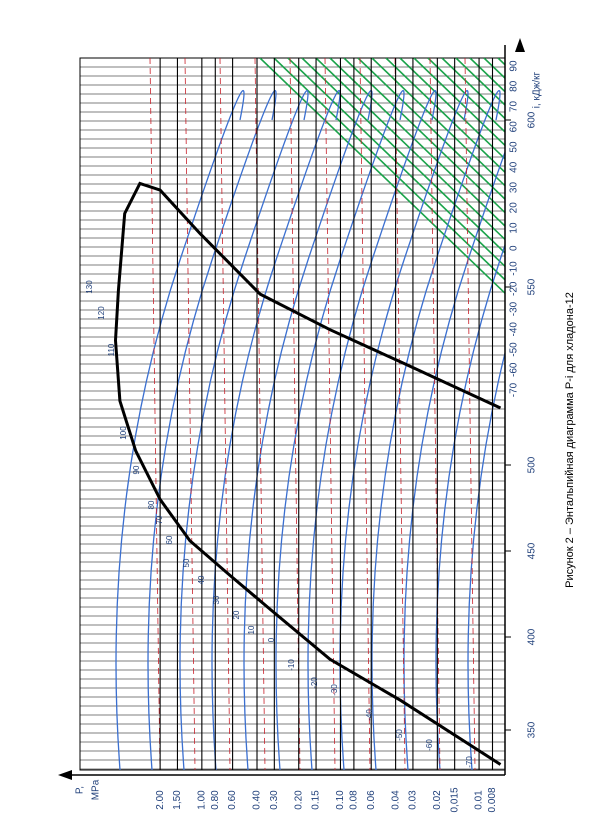 Image resolution: width=595 pixels, height=840 pixels. I want to click on x-tick-label: 0.08, so click(354, 800).